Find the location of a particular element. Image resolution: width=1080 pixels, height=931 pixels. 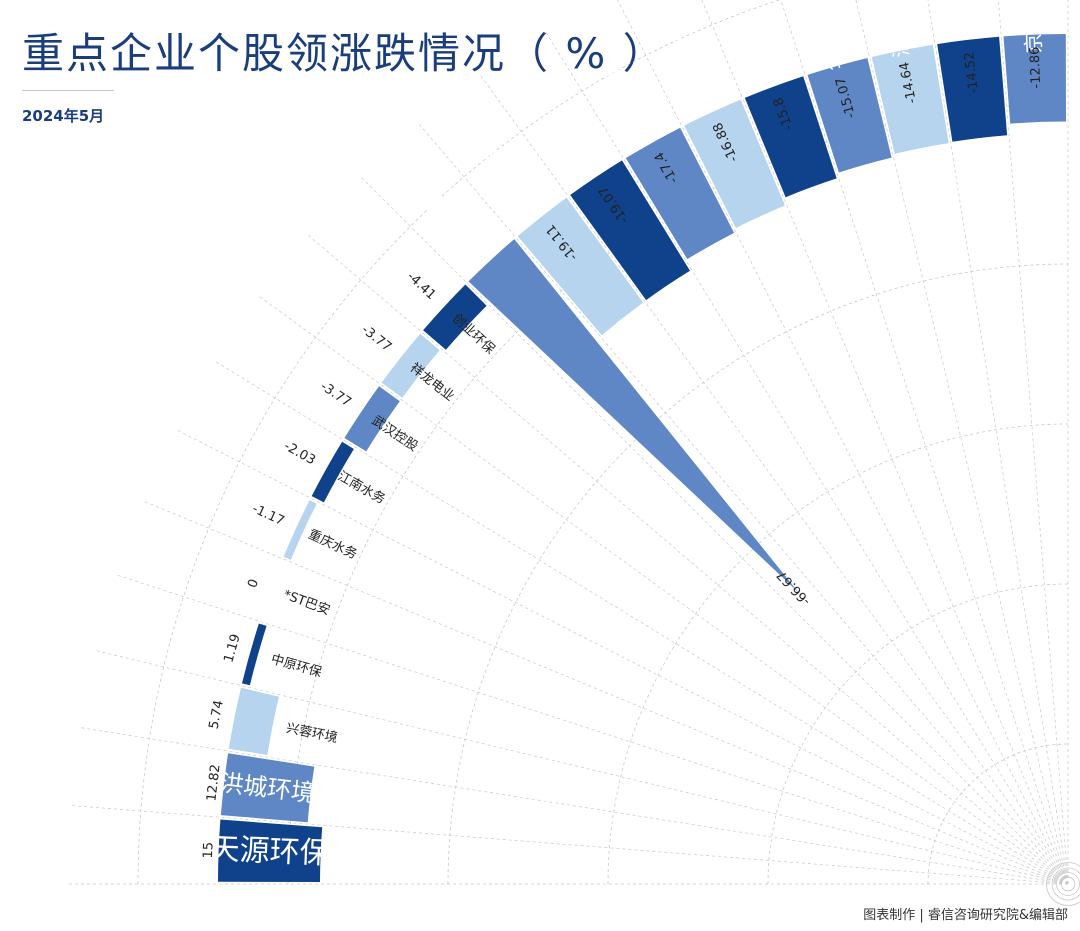

grid-arc is located at coordinates (918, 734).